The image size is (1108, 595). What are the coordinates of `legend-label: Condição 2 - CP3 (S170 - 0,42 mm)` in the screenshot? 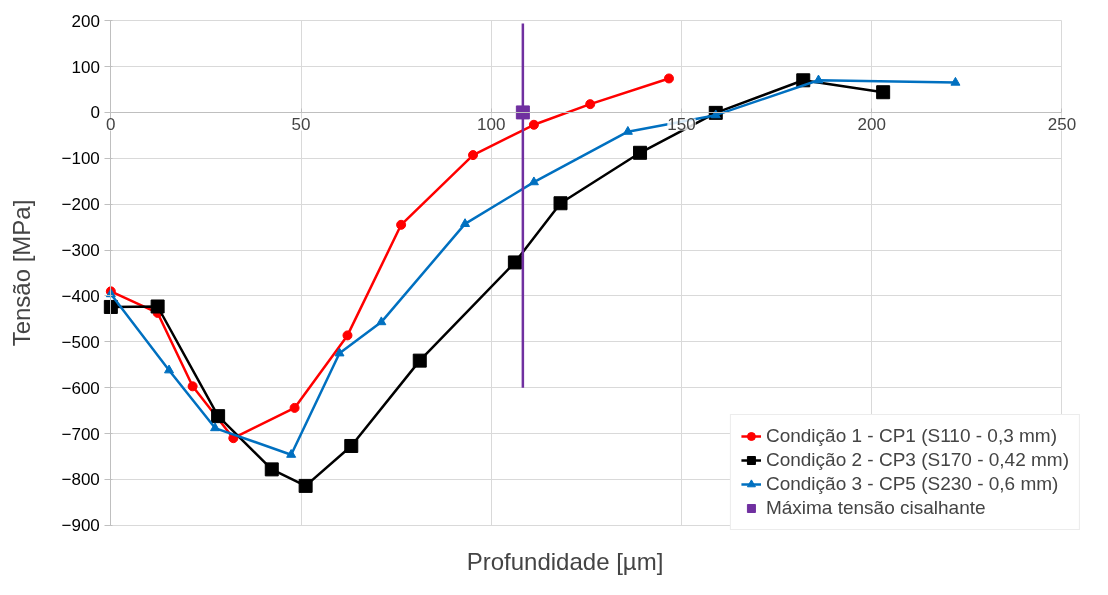 It's located at (917, 460).